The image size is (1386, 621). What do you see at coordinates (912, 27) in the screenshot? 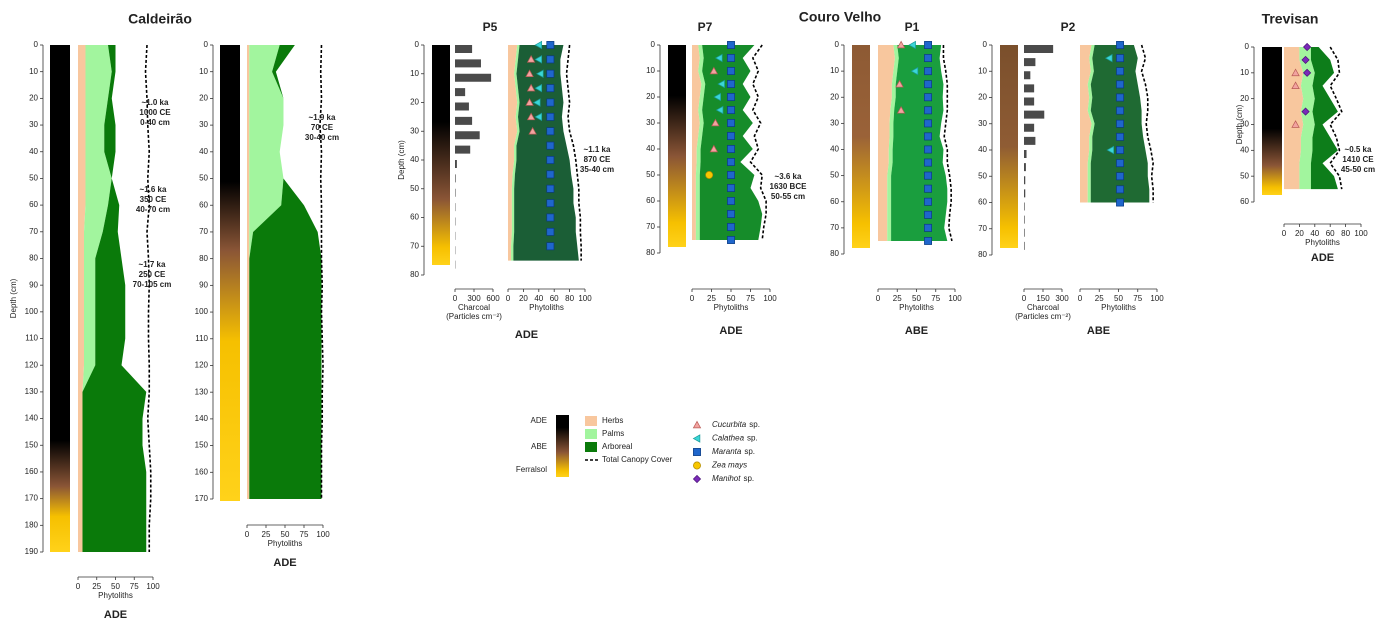
I see `panel-title: P1` at bounding box center [912, 27].